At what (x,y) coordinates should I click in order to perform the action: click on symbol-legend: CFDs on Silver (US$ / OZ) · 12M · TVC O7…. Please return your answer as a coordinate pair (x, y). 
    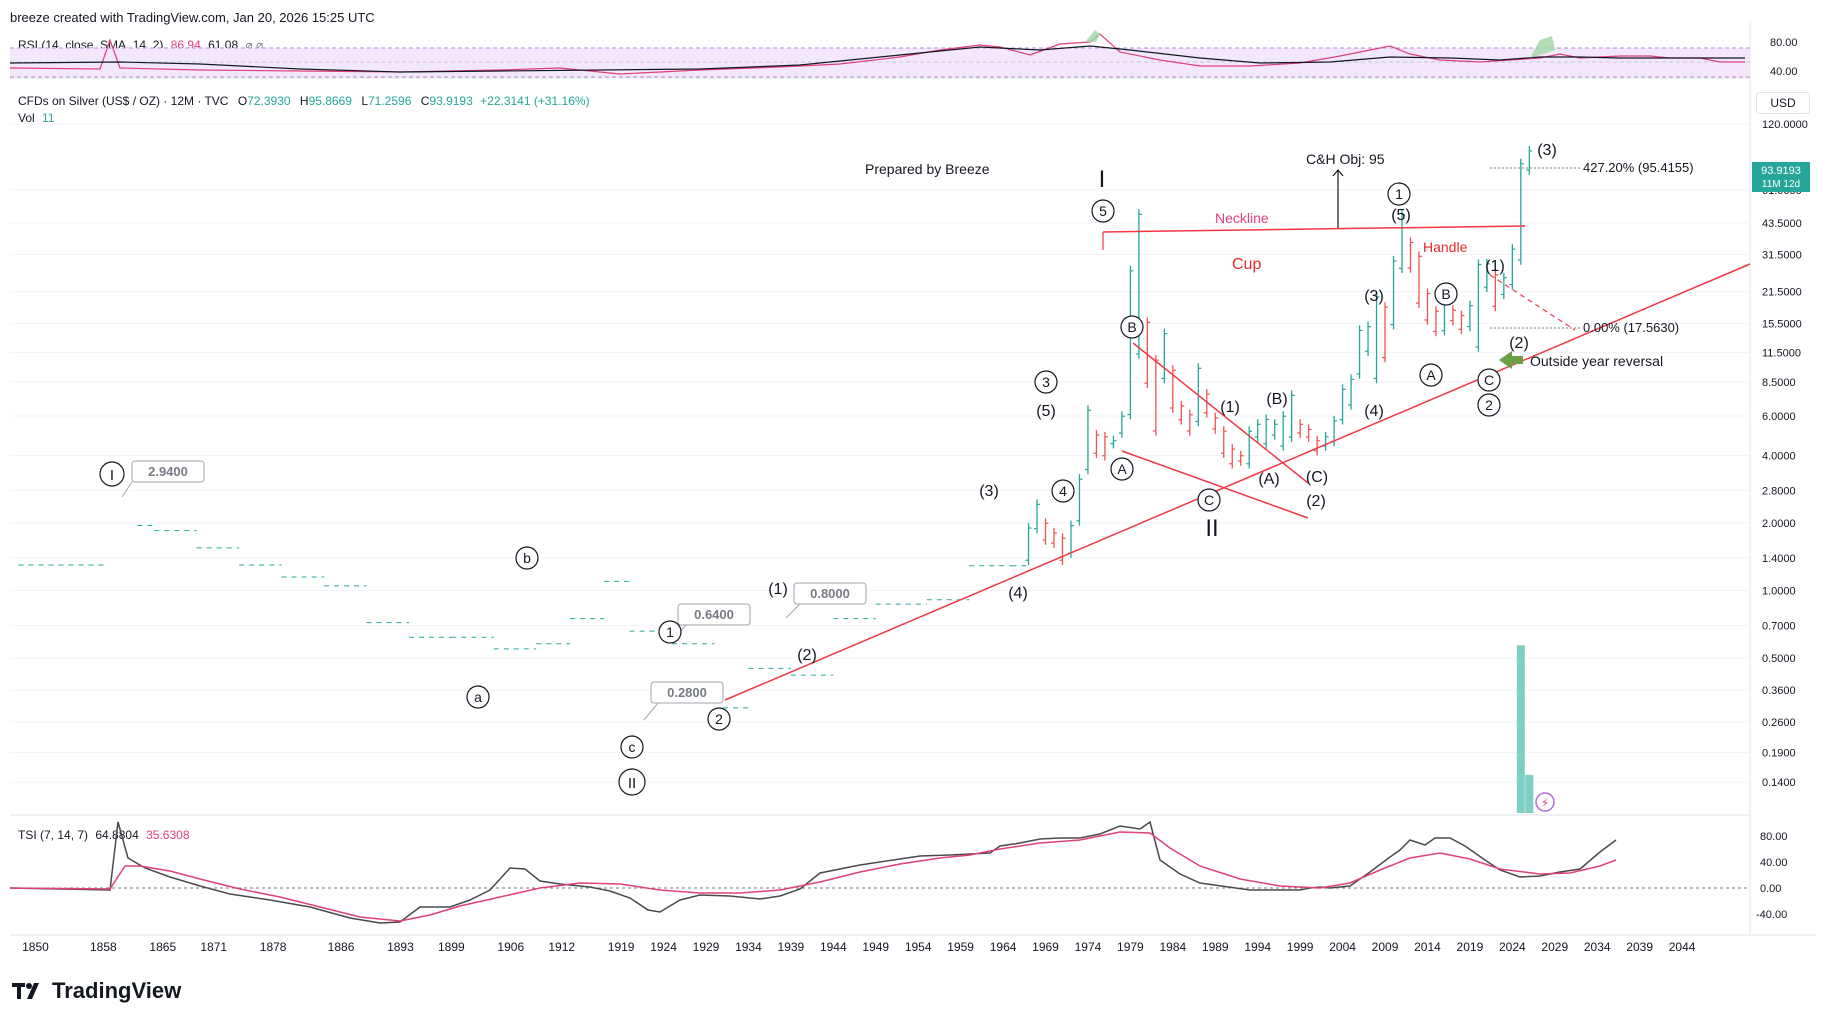
    Looking at the image, I should click on (304, 101).